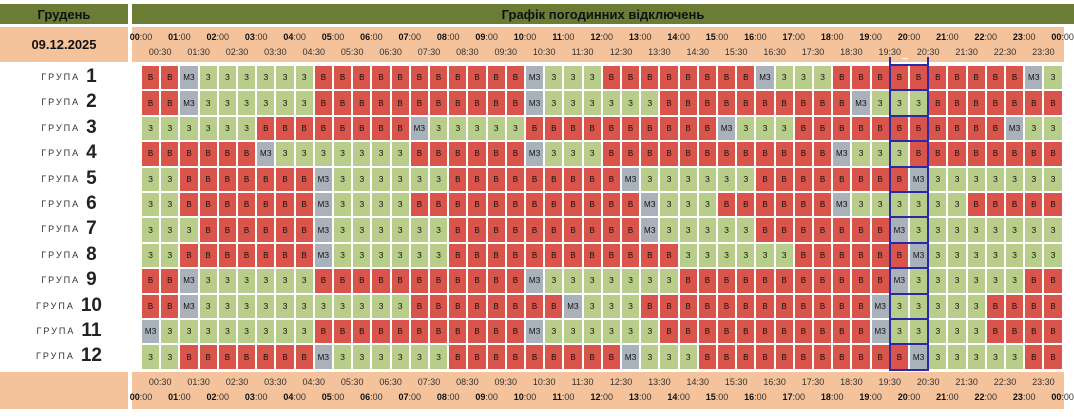 The image size is (1074, 417). Describe the element at coordinates (69, 254) in the screenshot. I see `group-label: ГРУПА 8` at that location.